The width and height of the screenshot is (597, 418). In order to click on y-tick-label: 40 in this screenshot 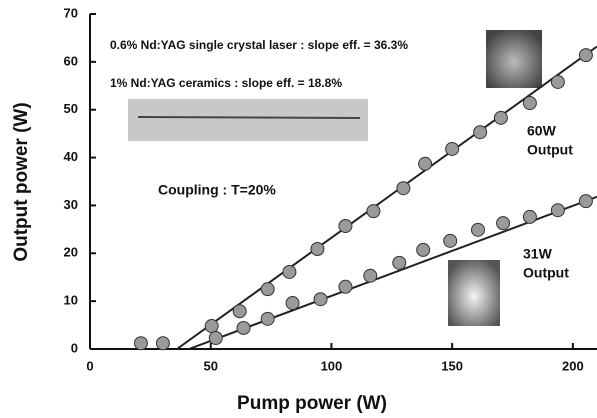, I will do `click(71, 156)`.